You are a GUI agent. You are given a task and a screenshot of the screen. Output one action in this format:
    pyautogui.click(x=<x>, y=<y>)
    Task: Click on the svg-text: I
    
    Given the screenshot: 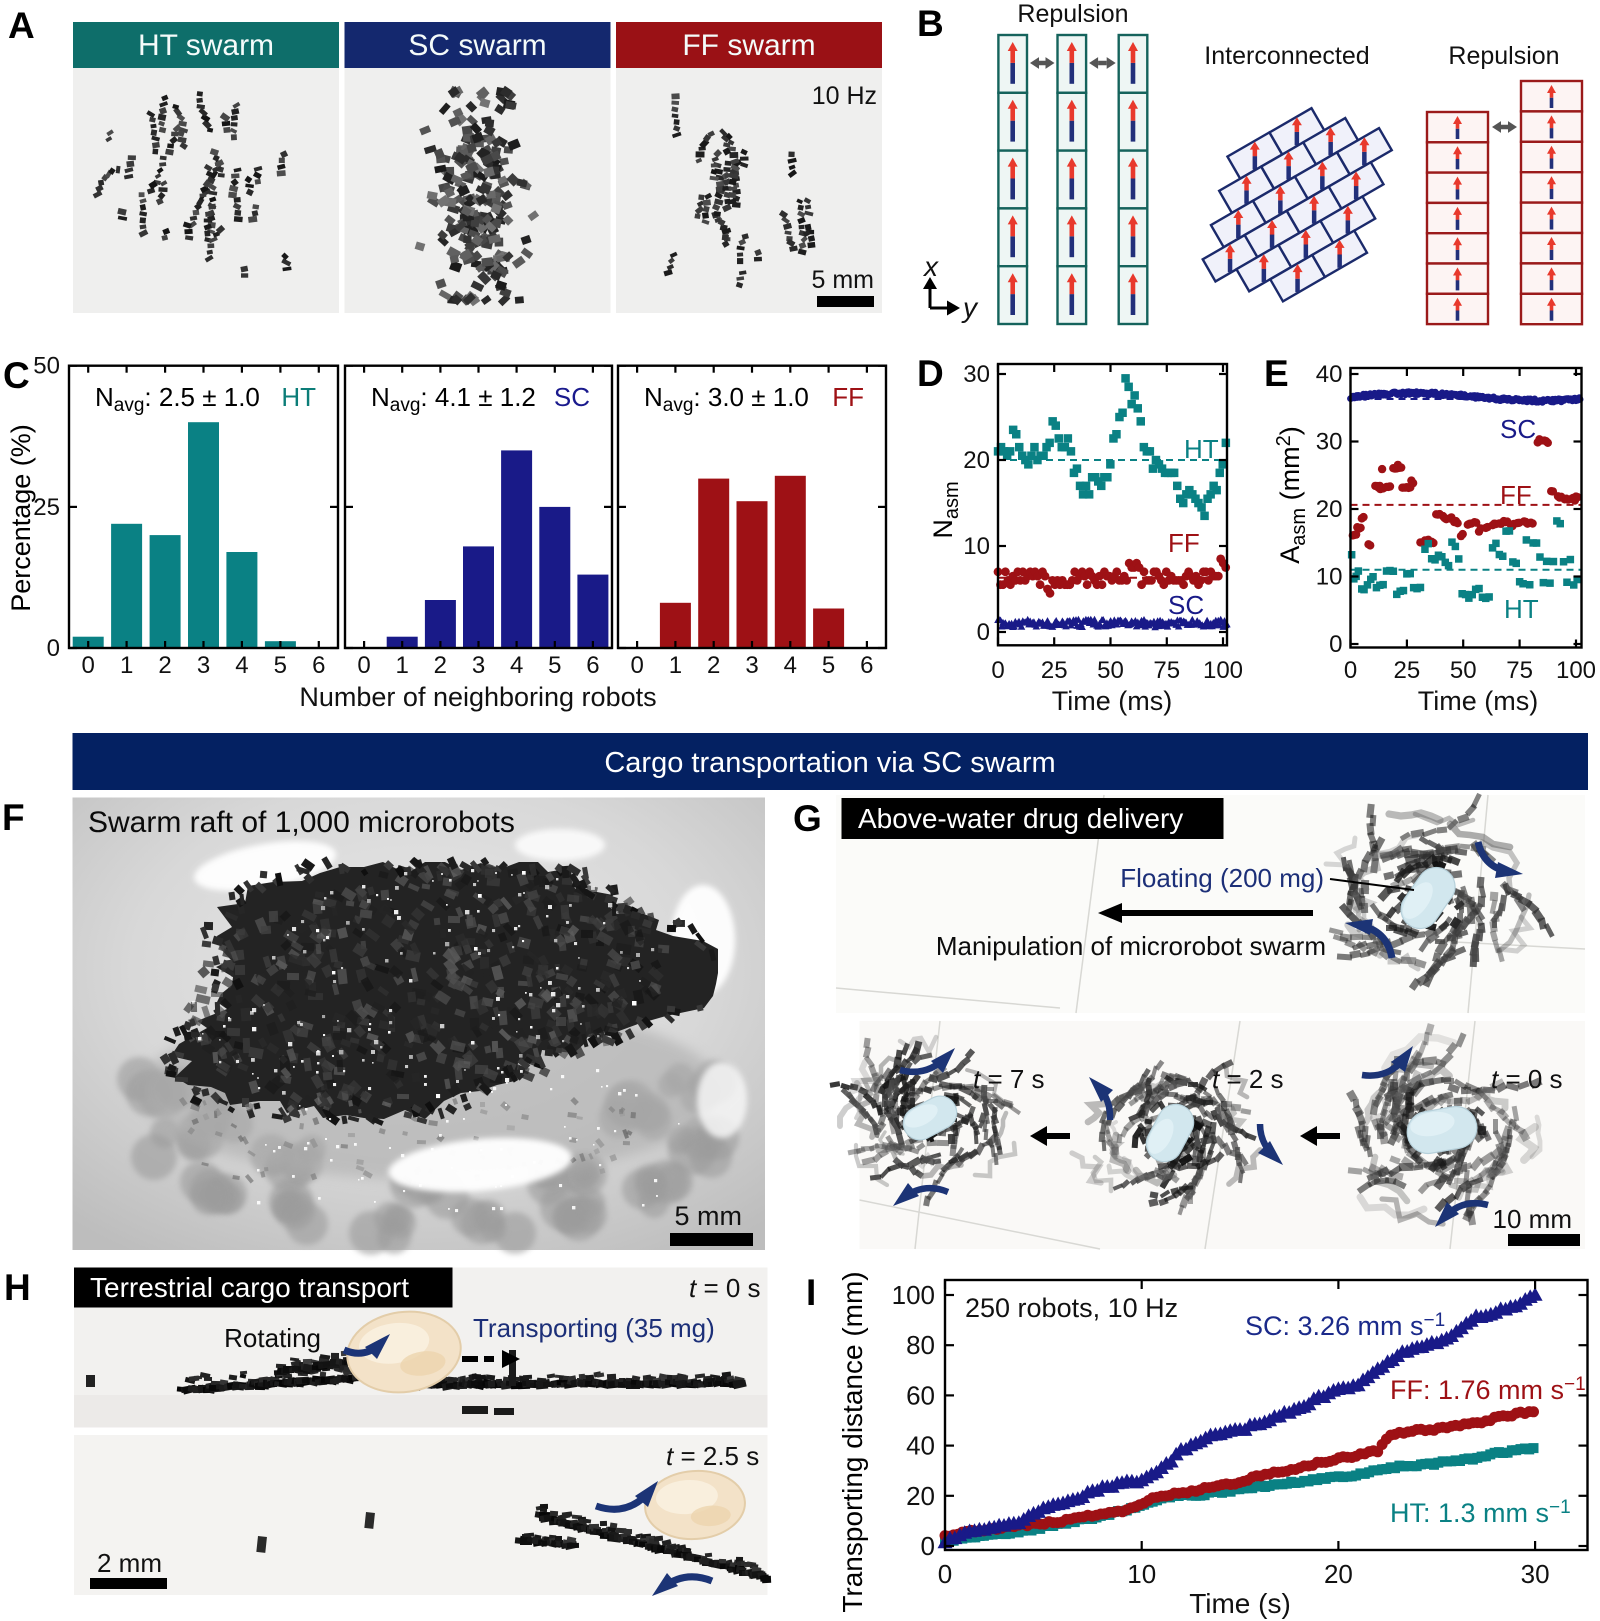 What is the action you would take?
    pyautogui.click(x=811, y=1292)
    